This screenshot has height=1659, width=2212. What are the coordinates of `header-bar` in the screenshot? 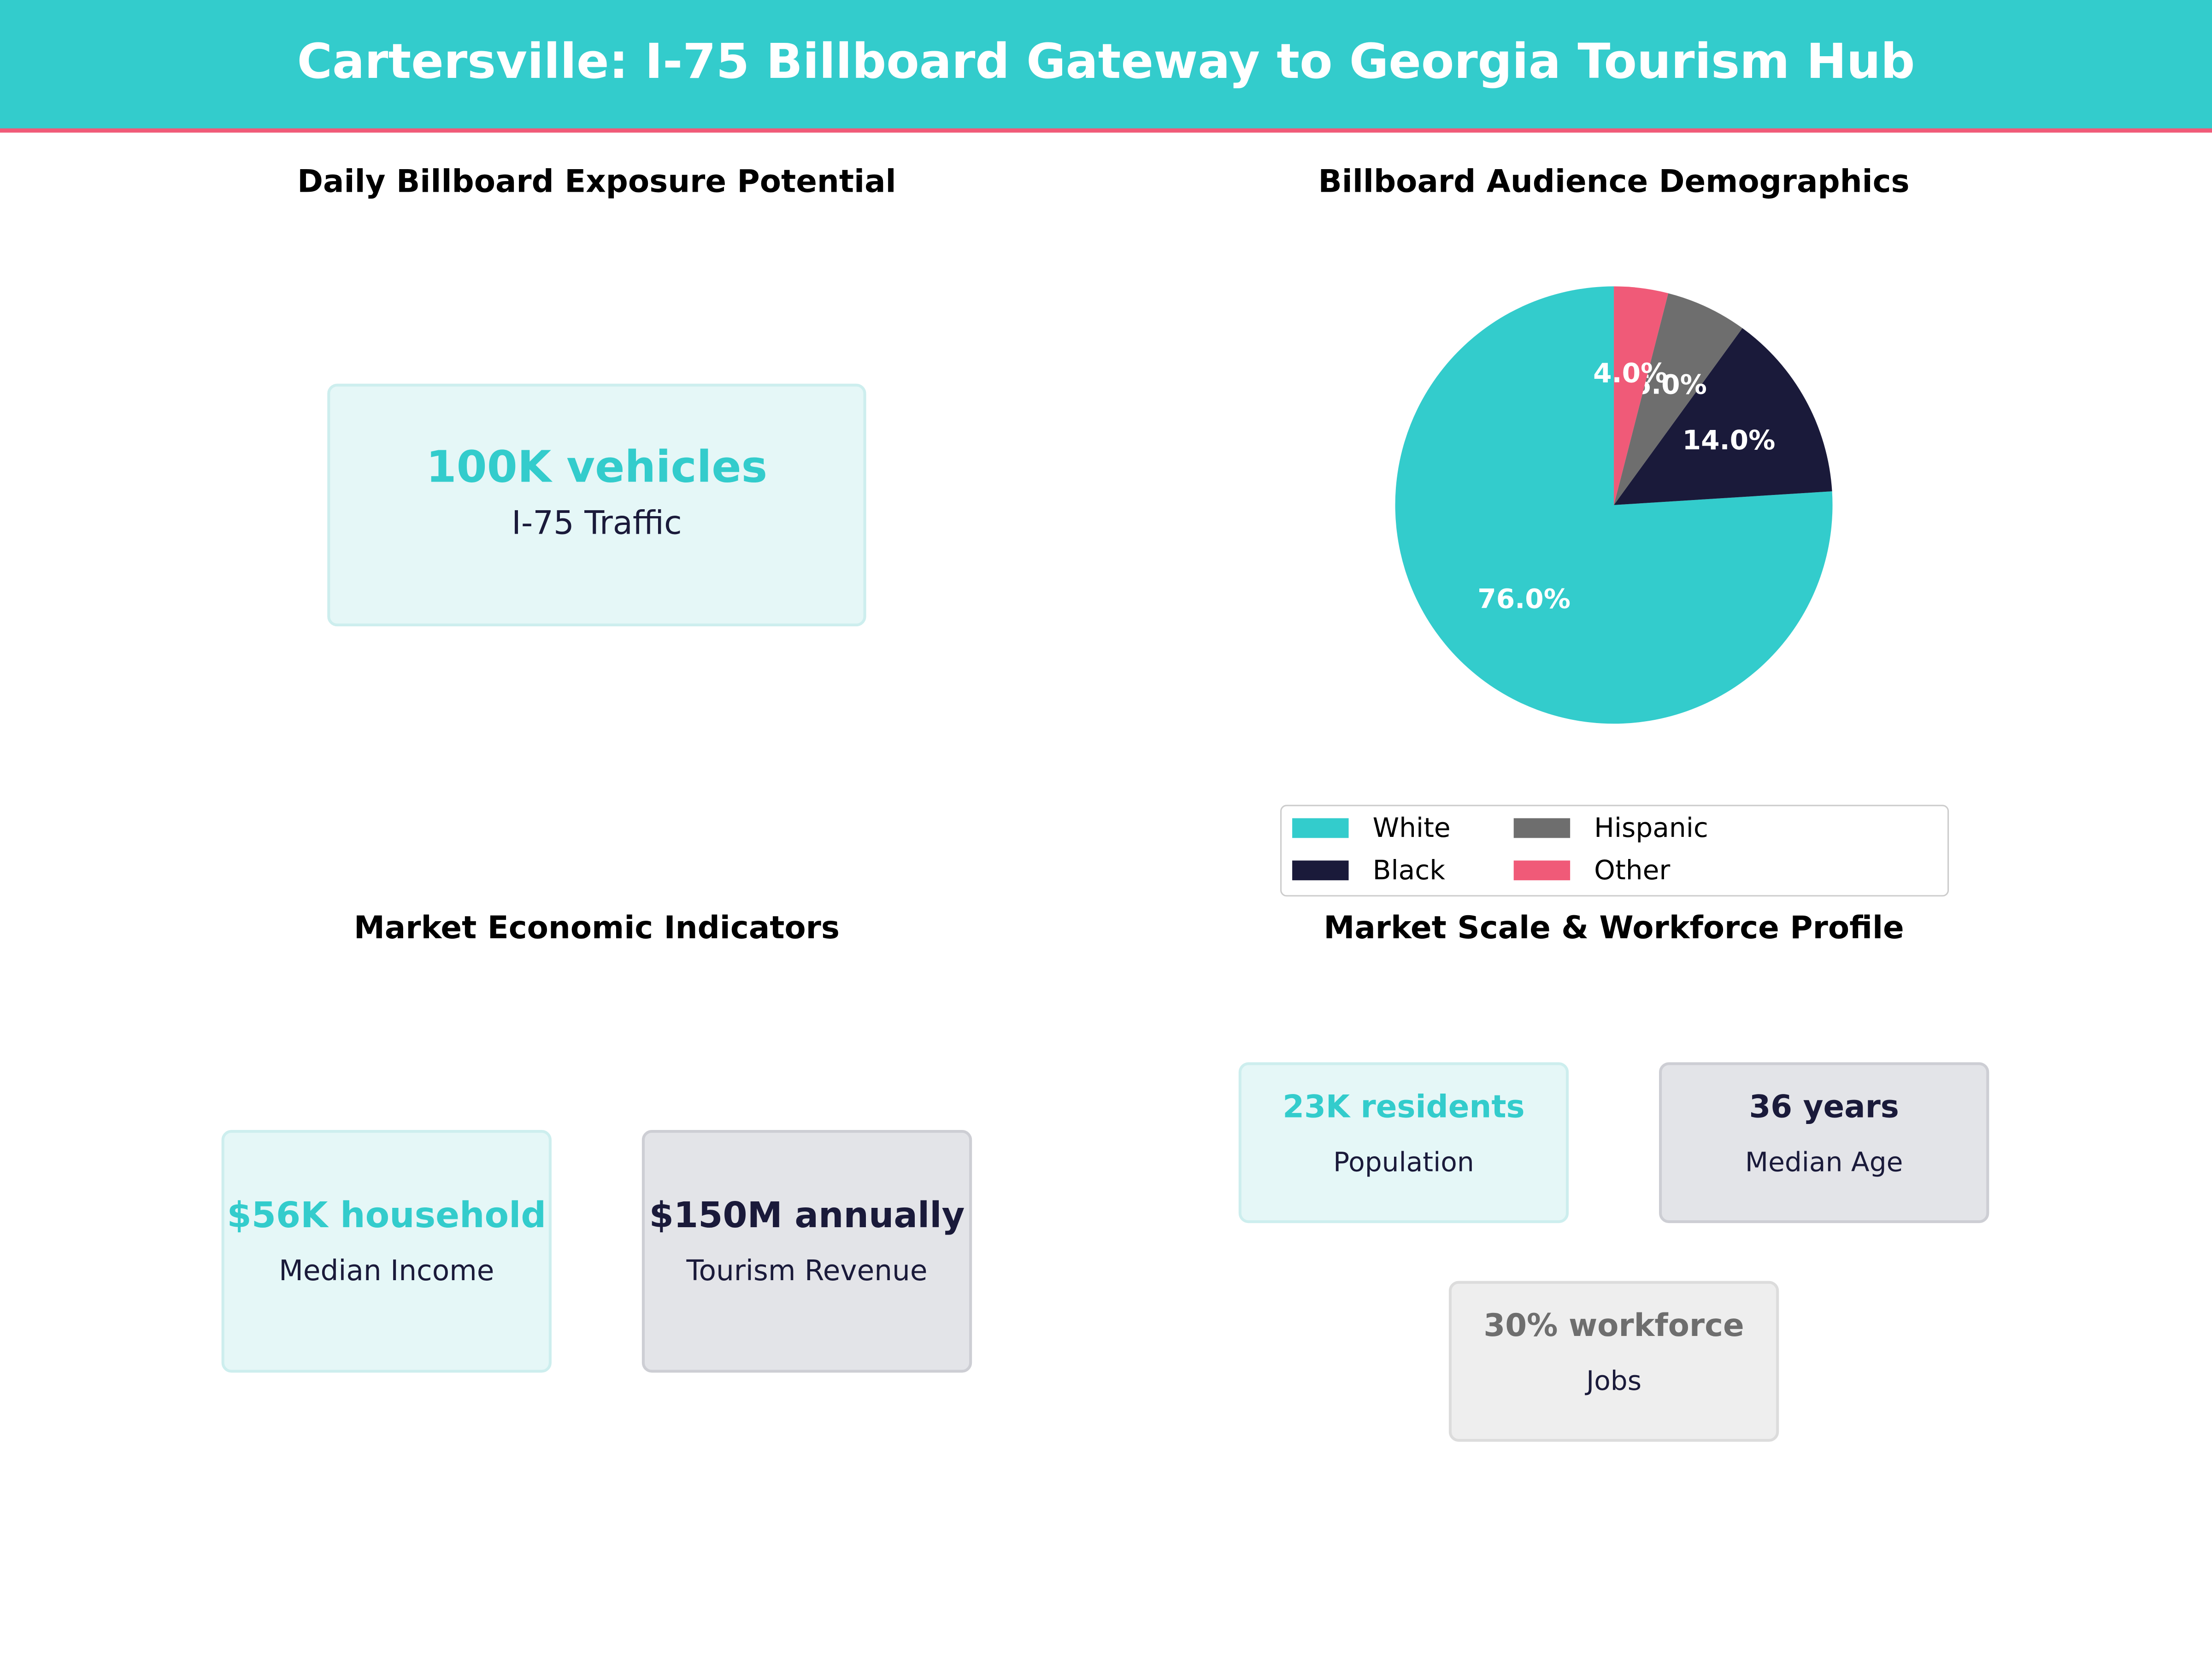 It's located at (1106, 65).